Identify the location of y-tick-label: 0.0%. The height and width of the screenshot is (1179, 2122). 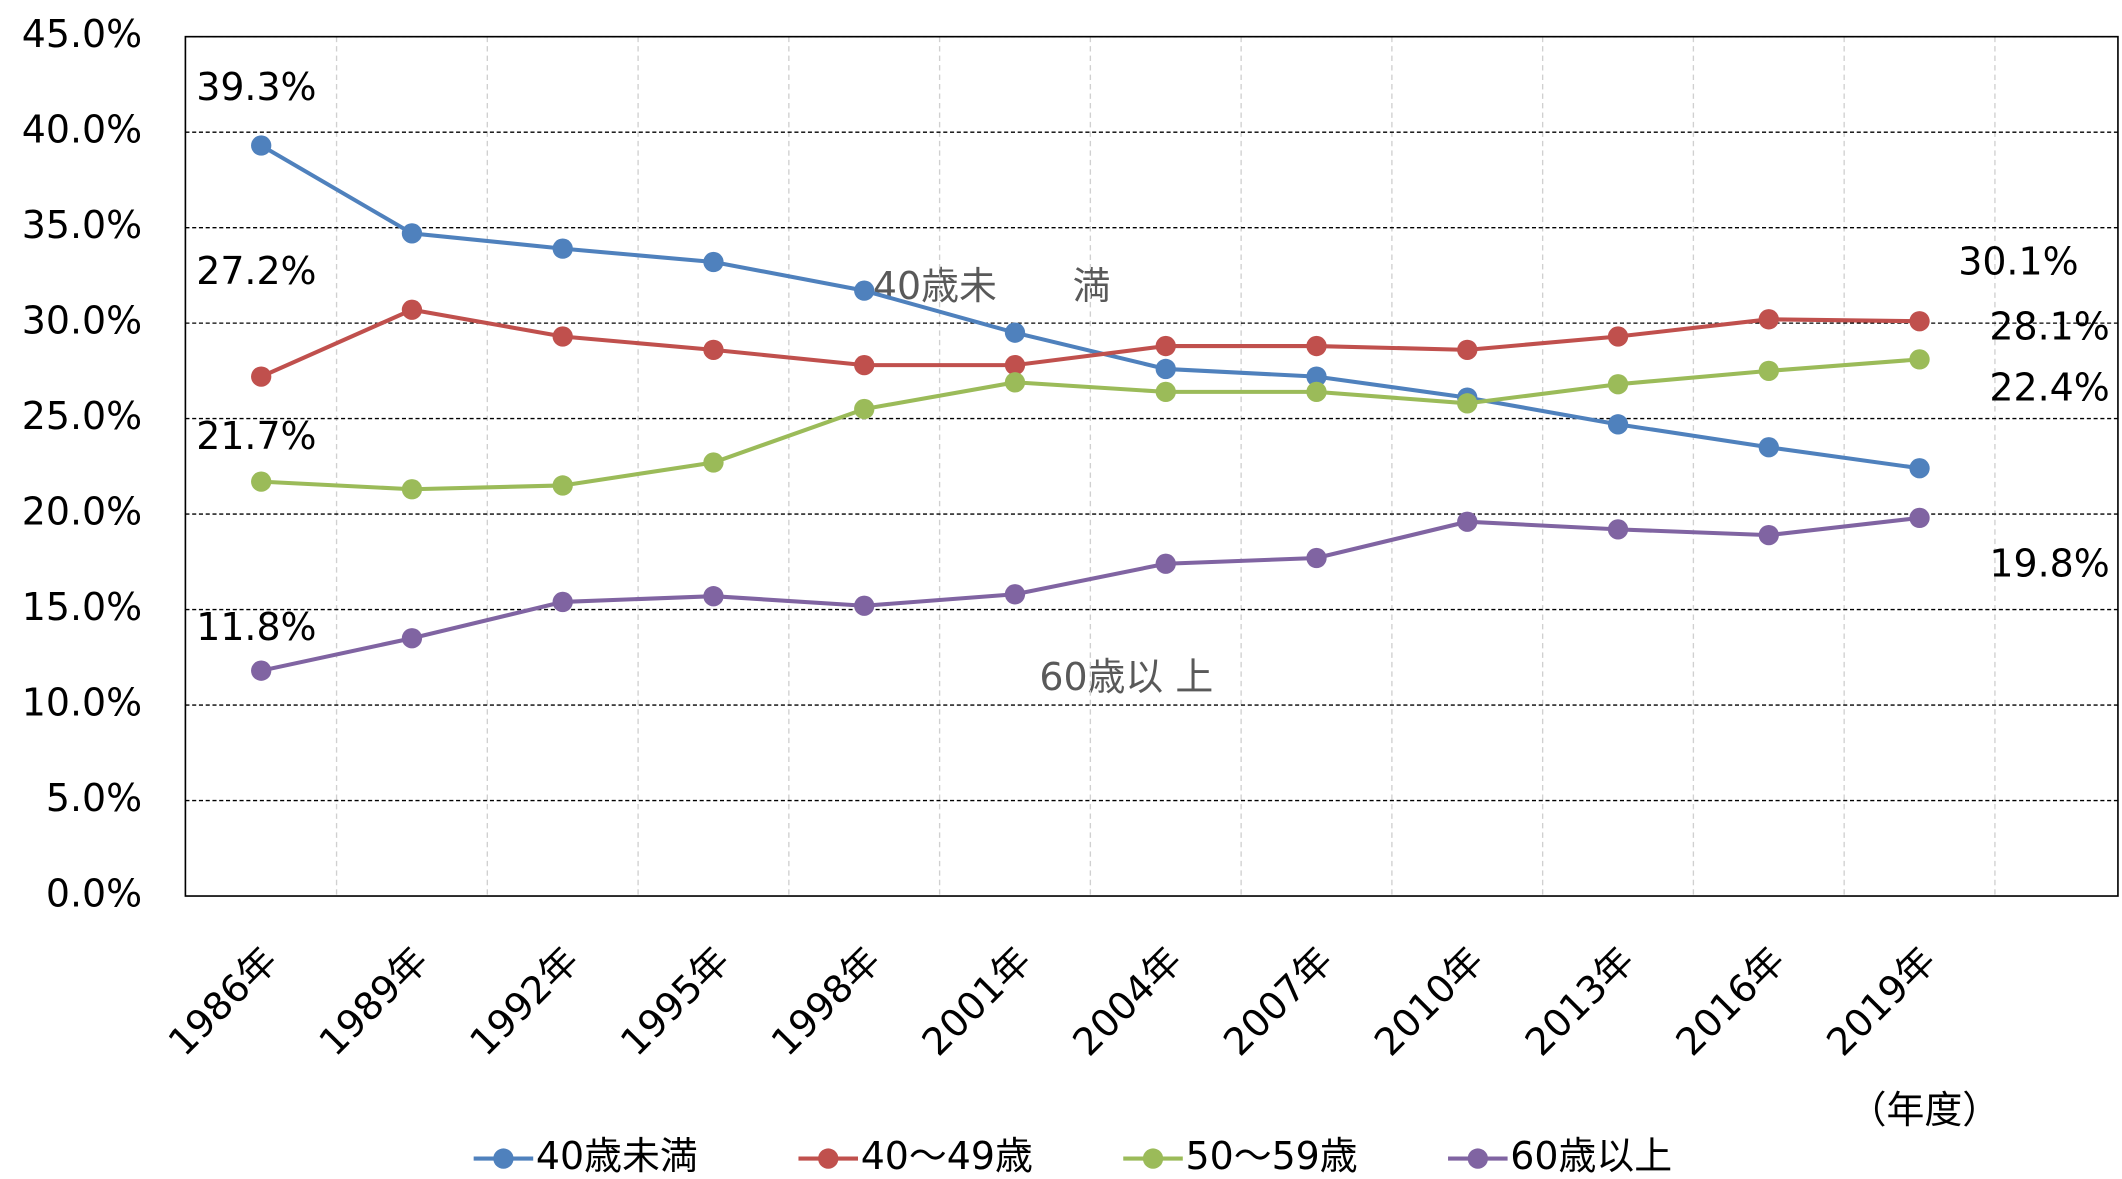
(94, 894).